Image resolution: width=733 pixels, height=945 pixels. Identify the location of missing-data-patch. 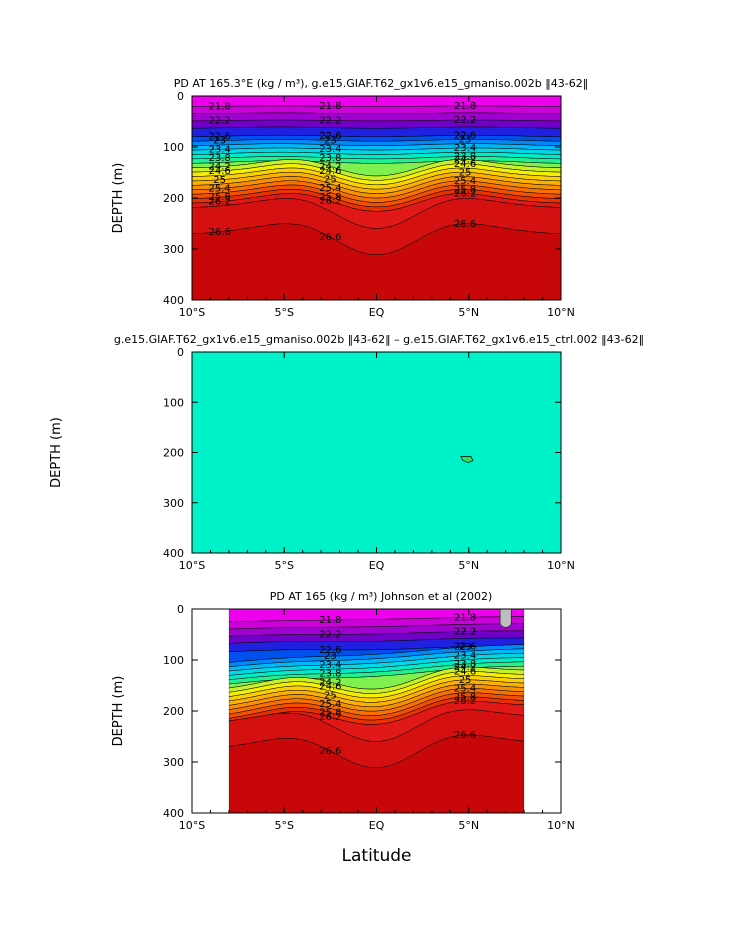
(505, 618).